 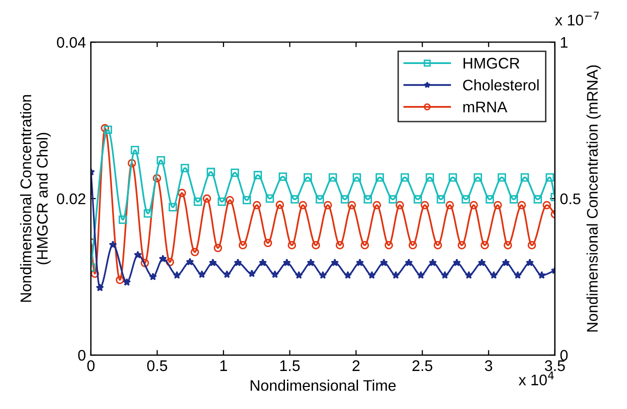 What do you see at coordinates (593, 198) in the screenshot?
I see `y2-axis-title: Nondimensional Concentration (mRNA)` at bounding box center [593, 198].